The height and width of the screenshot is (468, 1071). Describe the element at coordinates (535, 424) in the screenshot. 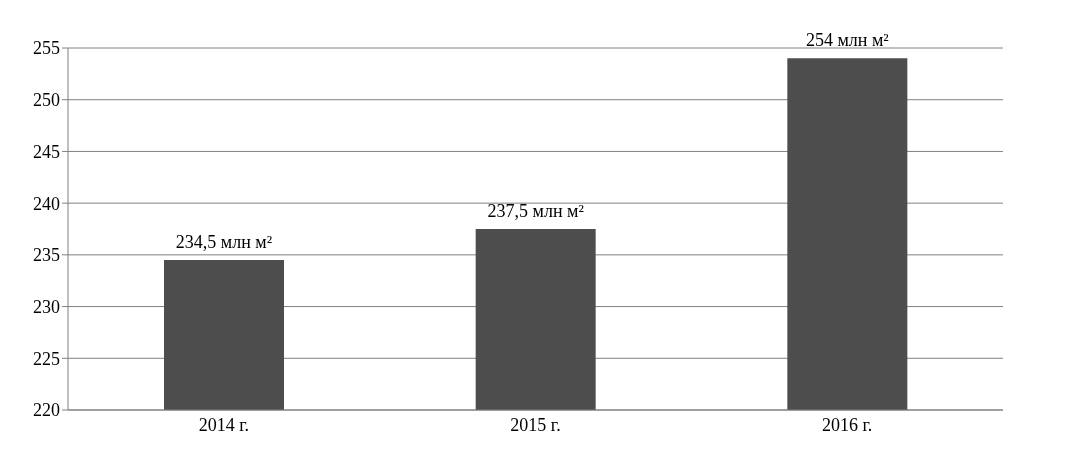

I see `x-tick-label: 2015 г.` at that location.